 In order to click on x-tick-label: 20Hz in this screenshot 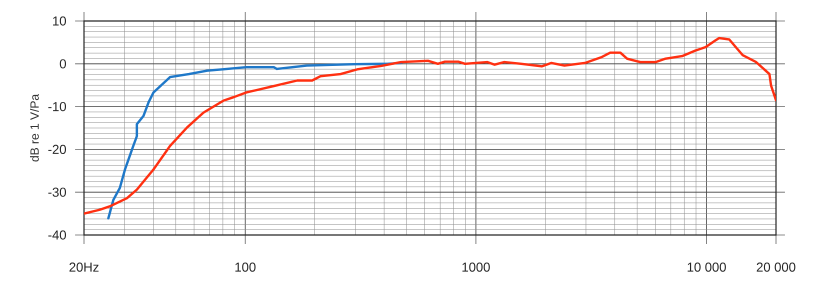, I will do `click(84, 267)`.